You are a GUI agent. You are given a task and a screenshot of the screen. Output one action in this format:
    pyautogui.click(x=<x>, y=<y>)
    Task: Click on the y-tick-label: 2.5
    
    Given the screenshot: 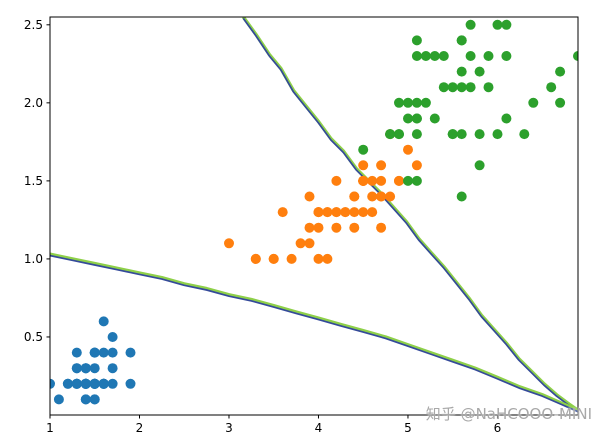 What is the action you would take?
    pyautogui.click(x=33, y=25)
    